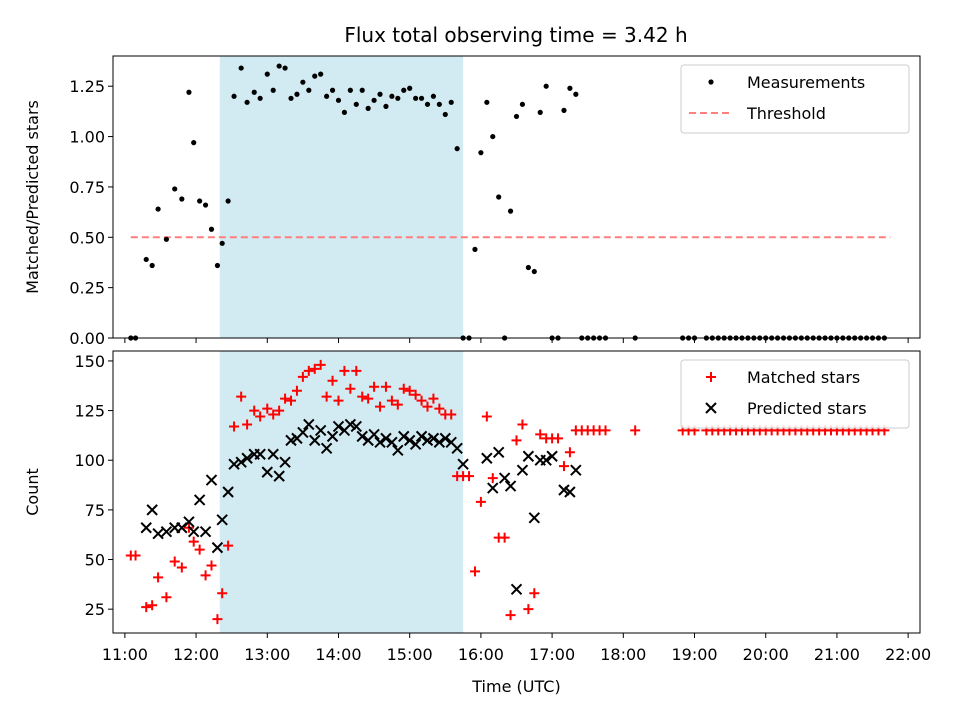 Image resolution: width=960 pixels, height=720 pixels. I want to click on y-tick-label: 100, so click(89, 460).